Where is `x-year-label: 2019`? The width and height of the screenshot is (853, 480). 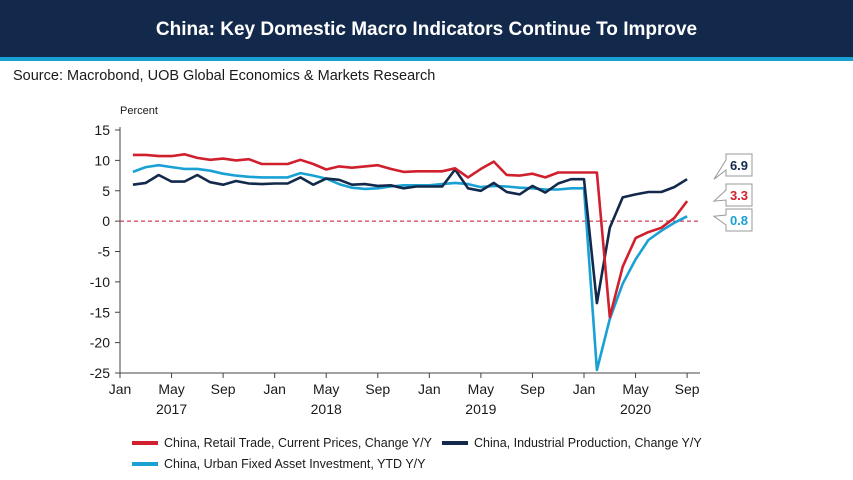
x-year-label: 2019 is located at coordinates (480, 409).